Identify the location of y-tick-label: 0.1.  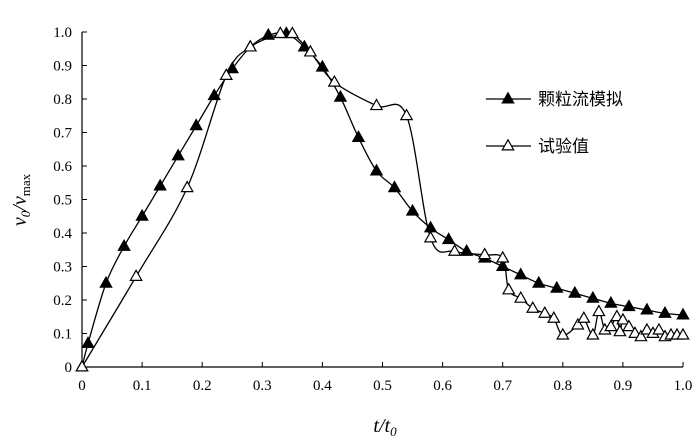
(62, 335).